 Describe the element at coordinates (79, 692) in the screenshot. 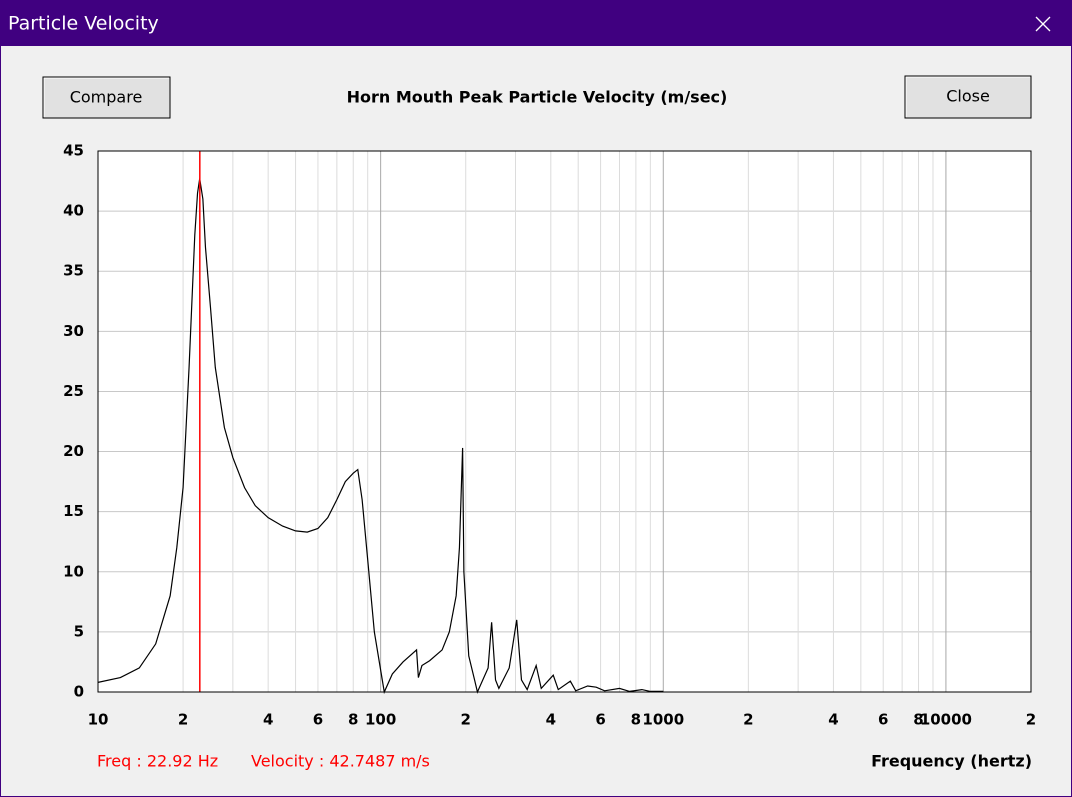

I see `y-tick-label: 0` at that location.